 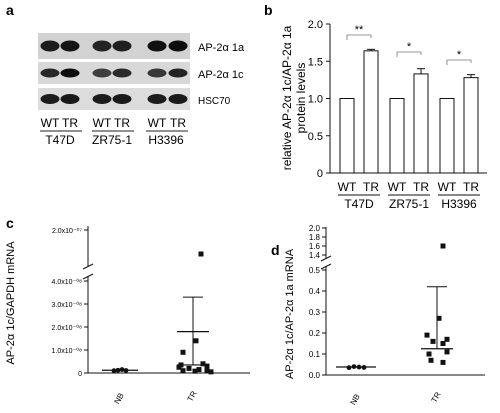 I want to click on cell-line-zr75: ZR75-1, so click(x=112, y=140).